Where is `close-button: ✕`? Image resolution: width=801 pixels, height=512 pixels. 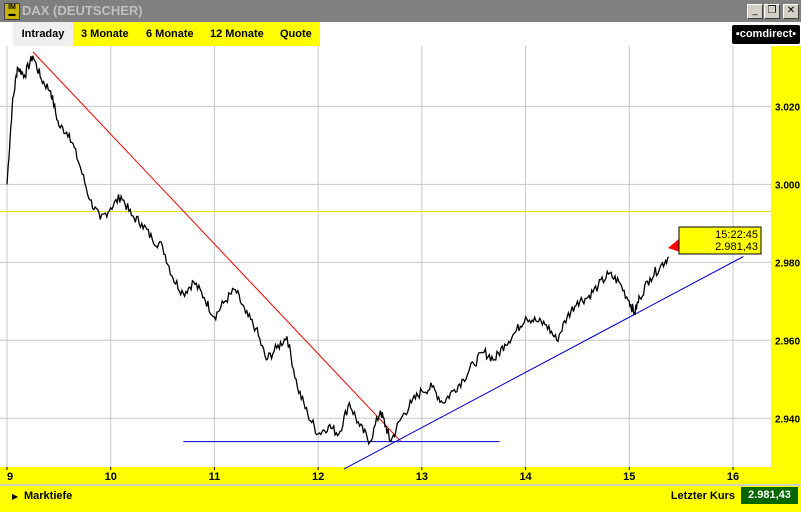 close-button: ✕ is located at coordinates (791, 11).